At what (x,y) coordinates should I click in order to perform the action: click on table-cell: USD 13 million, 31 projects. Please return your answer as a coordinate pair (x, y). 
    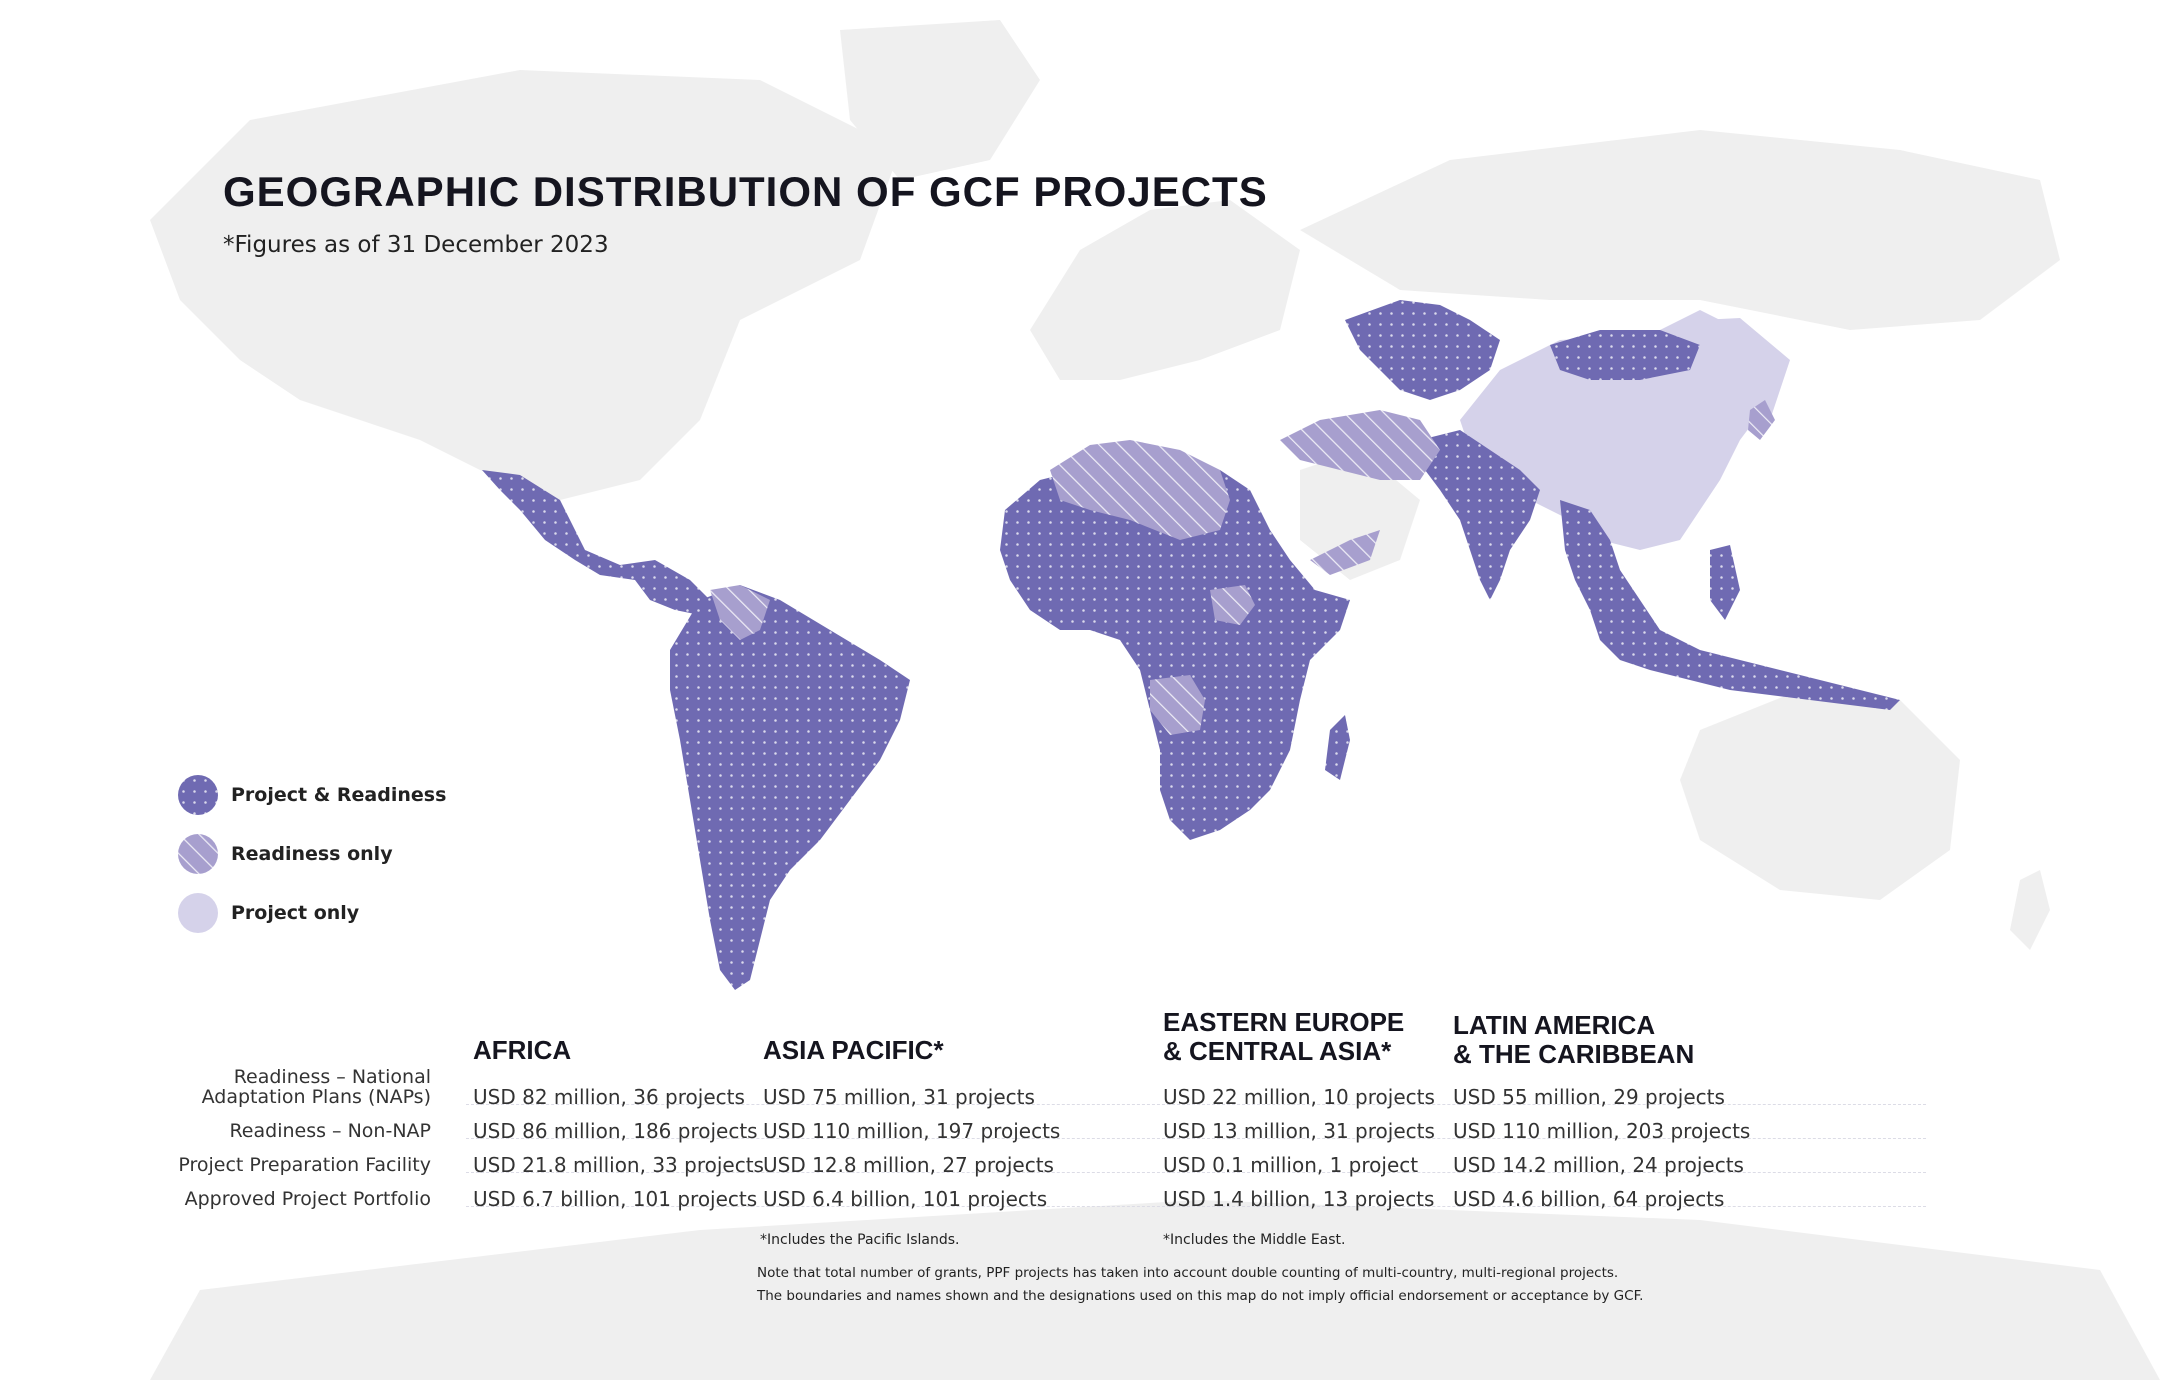
    Looking at the image, I should click on (1299, 1131).